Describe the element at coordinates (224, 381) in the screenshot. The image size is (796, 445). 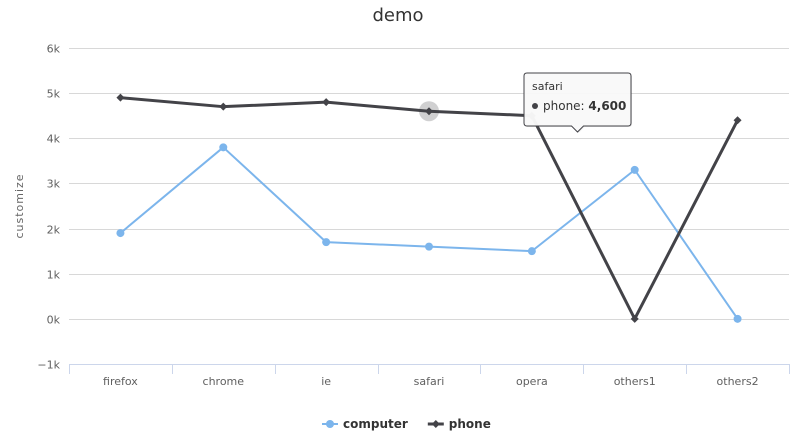
I see `x-tick-label: chrome` at that location.